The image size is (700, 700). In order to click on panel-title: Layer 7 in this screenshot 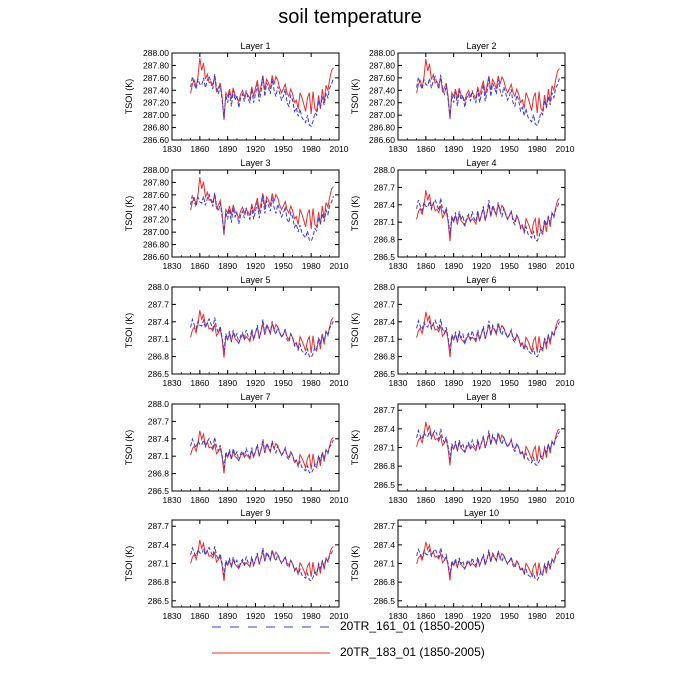, I will do `click(255, 397)`.